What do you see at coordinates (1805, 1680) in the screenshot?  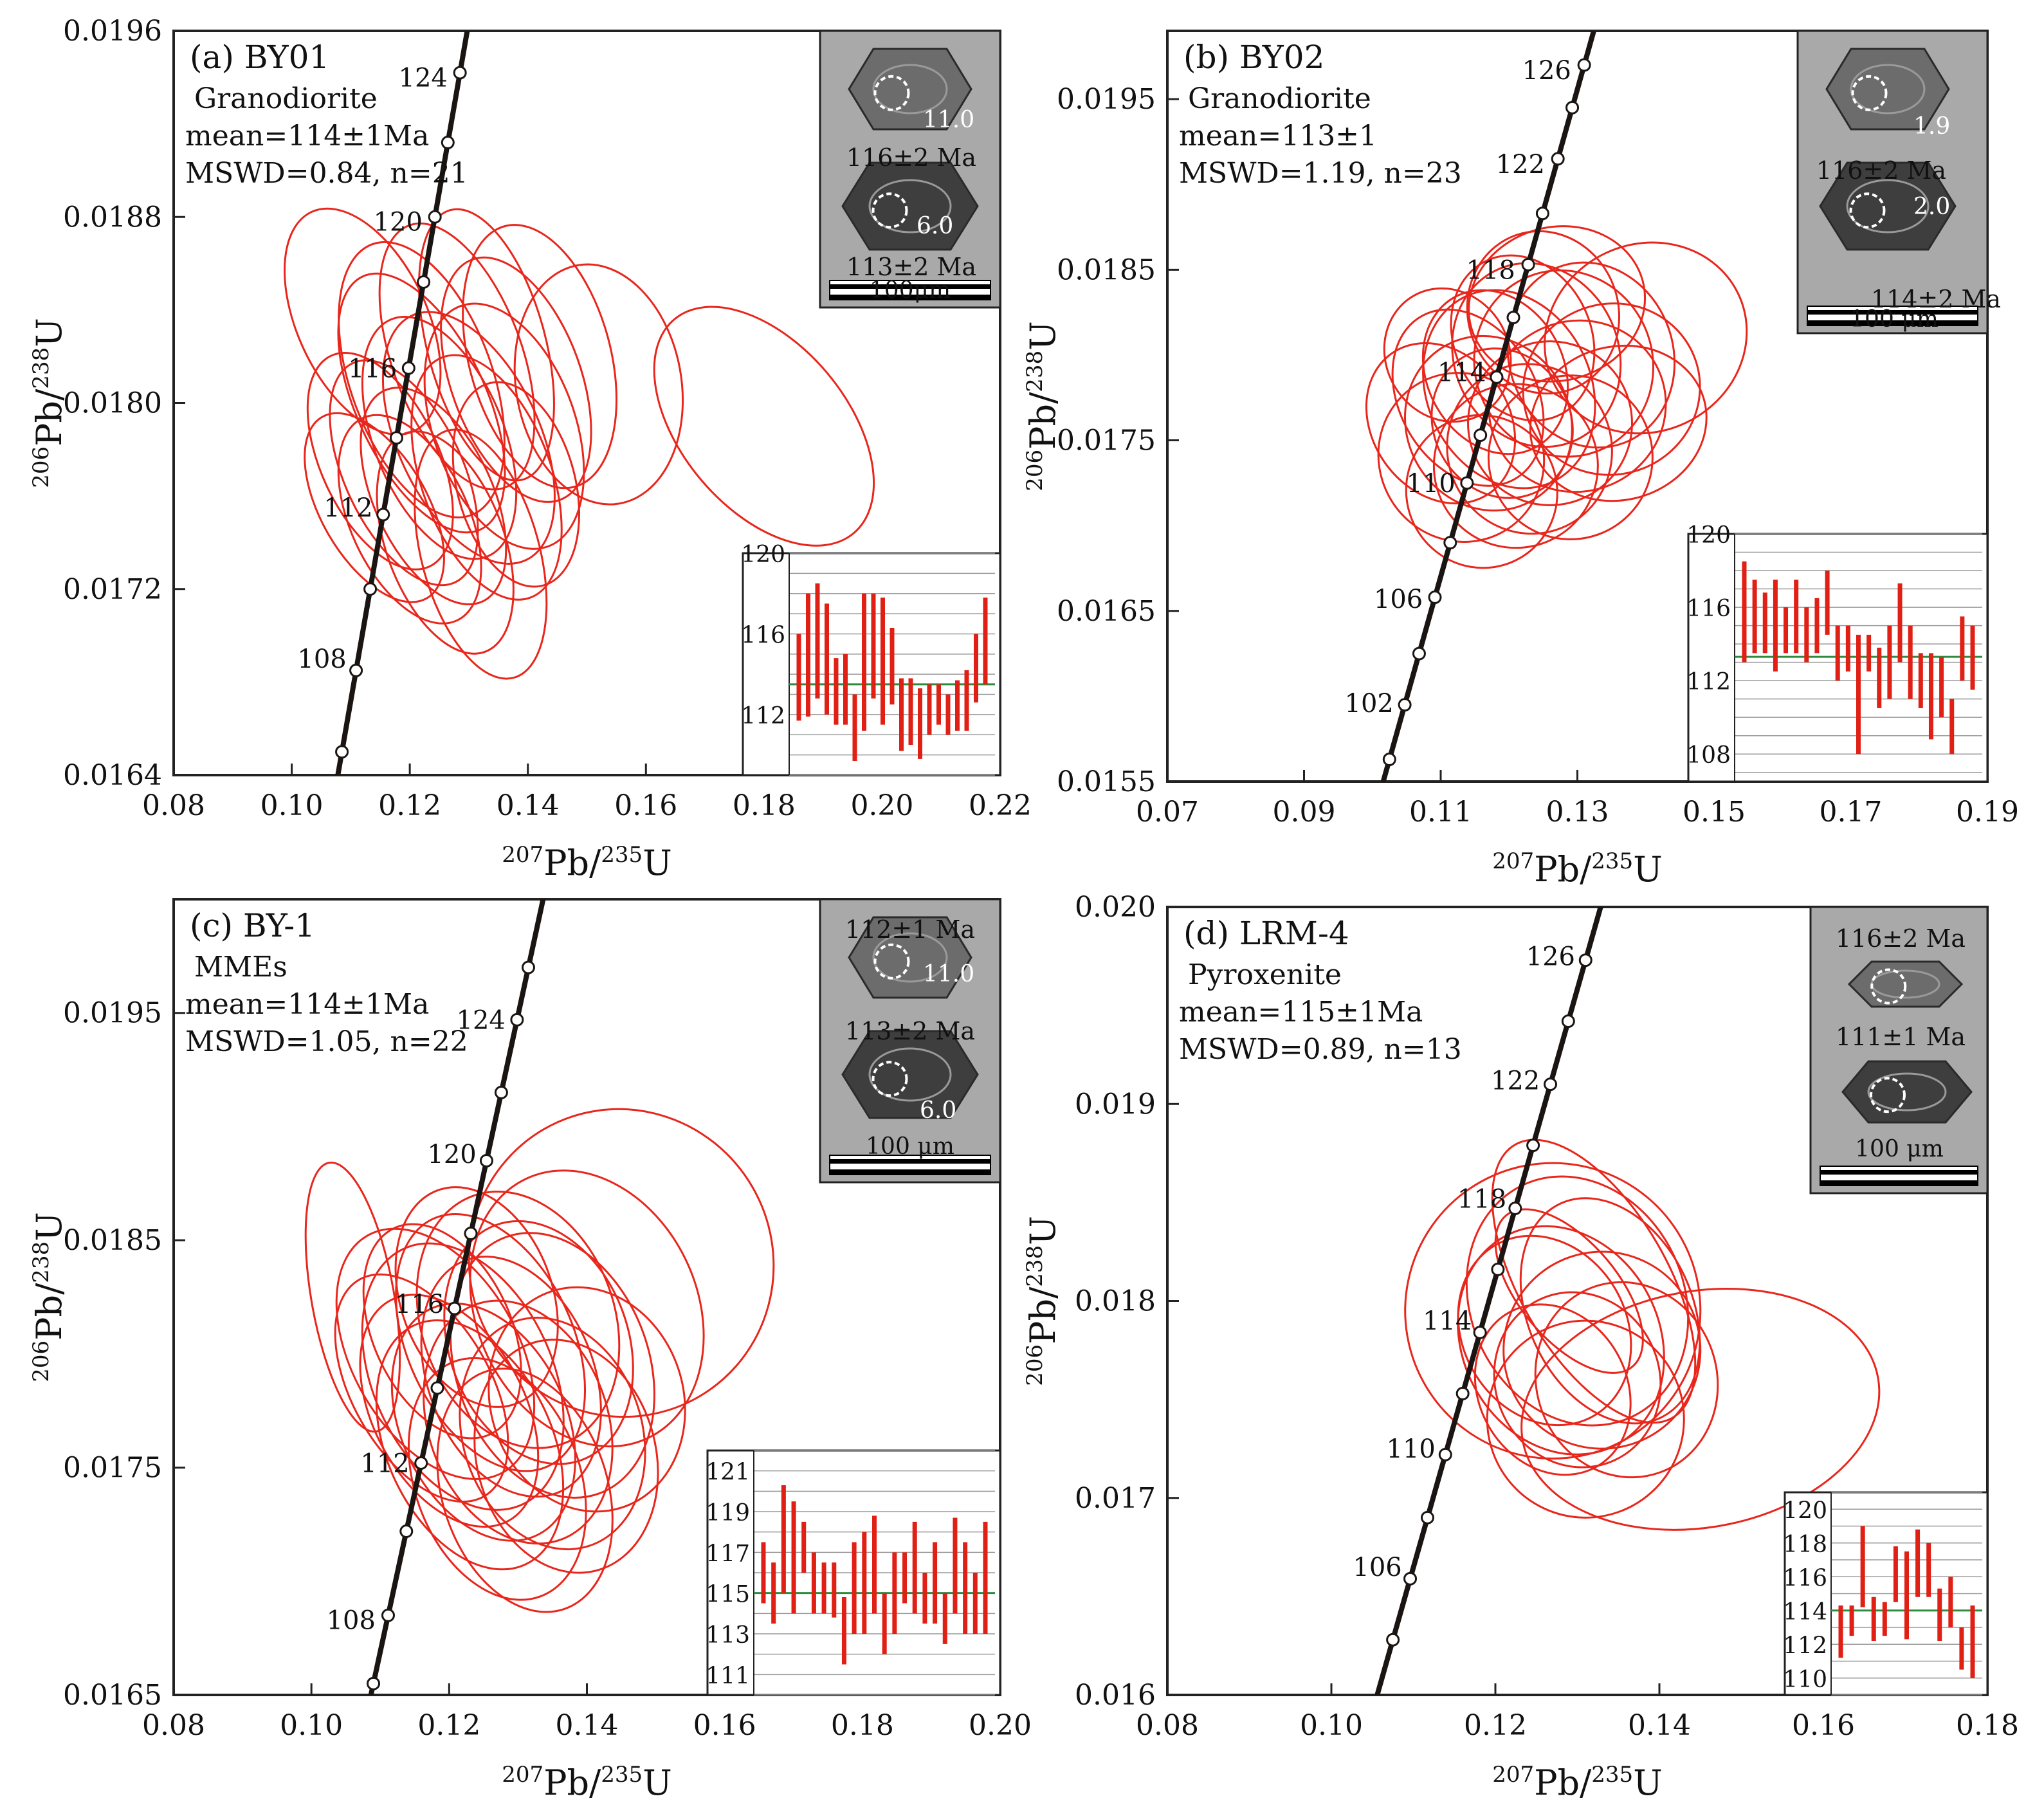 I see `inset-y-tick-label: 110` at bounding box center [1805, 1680].